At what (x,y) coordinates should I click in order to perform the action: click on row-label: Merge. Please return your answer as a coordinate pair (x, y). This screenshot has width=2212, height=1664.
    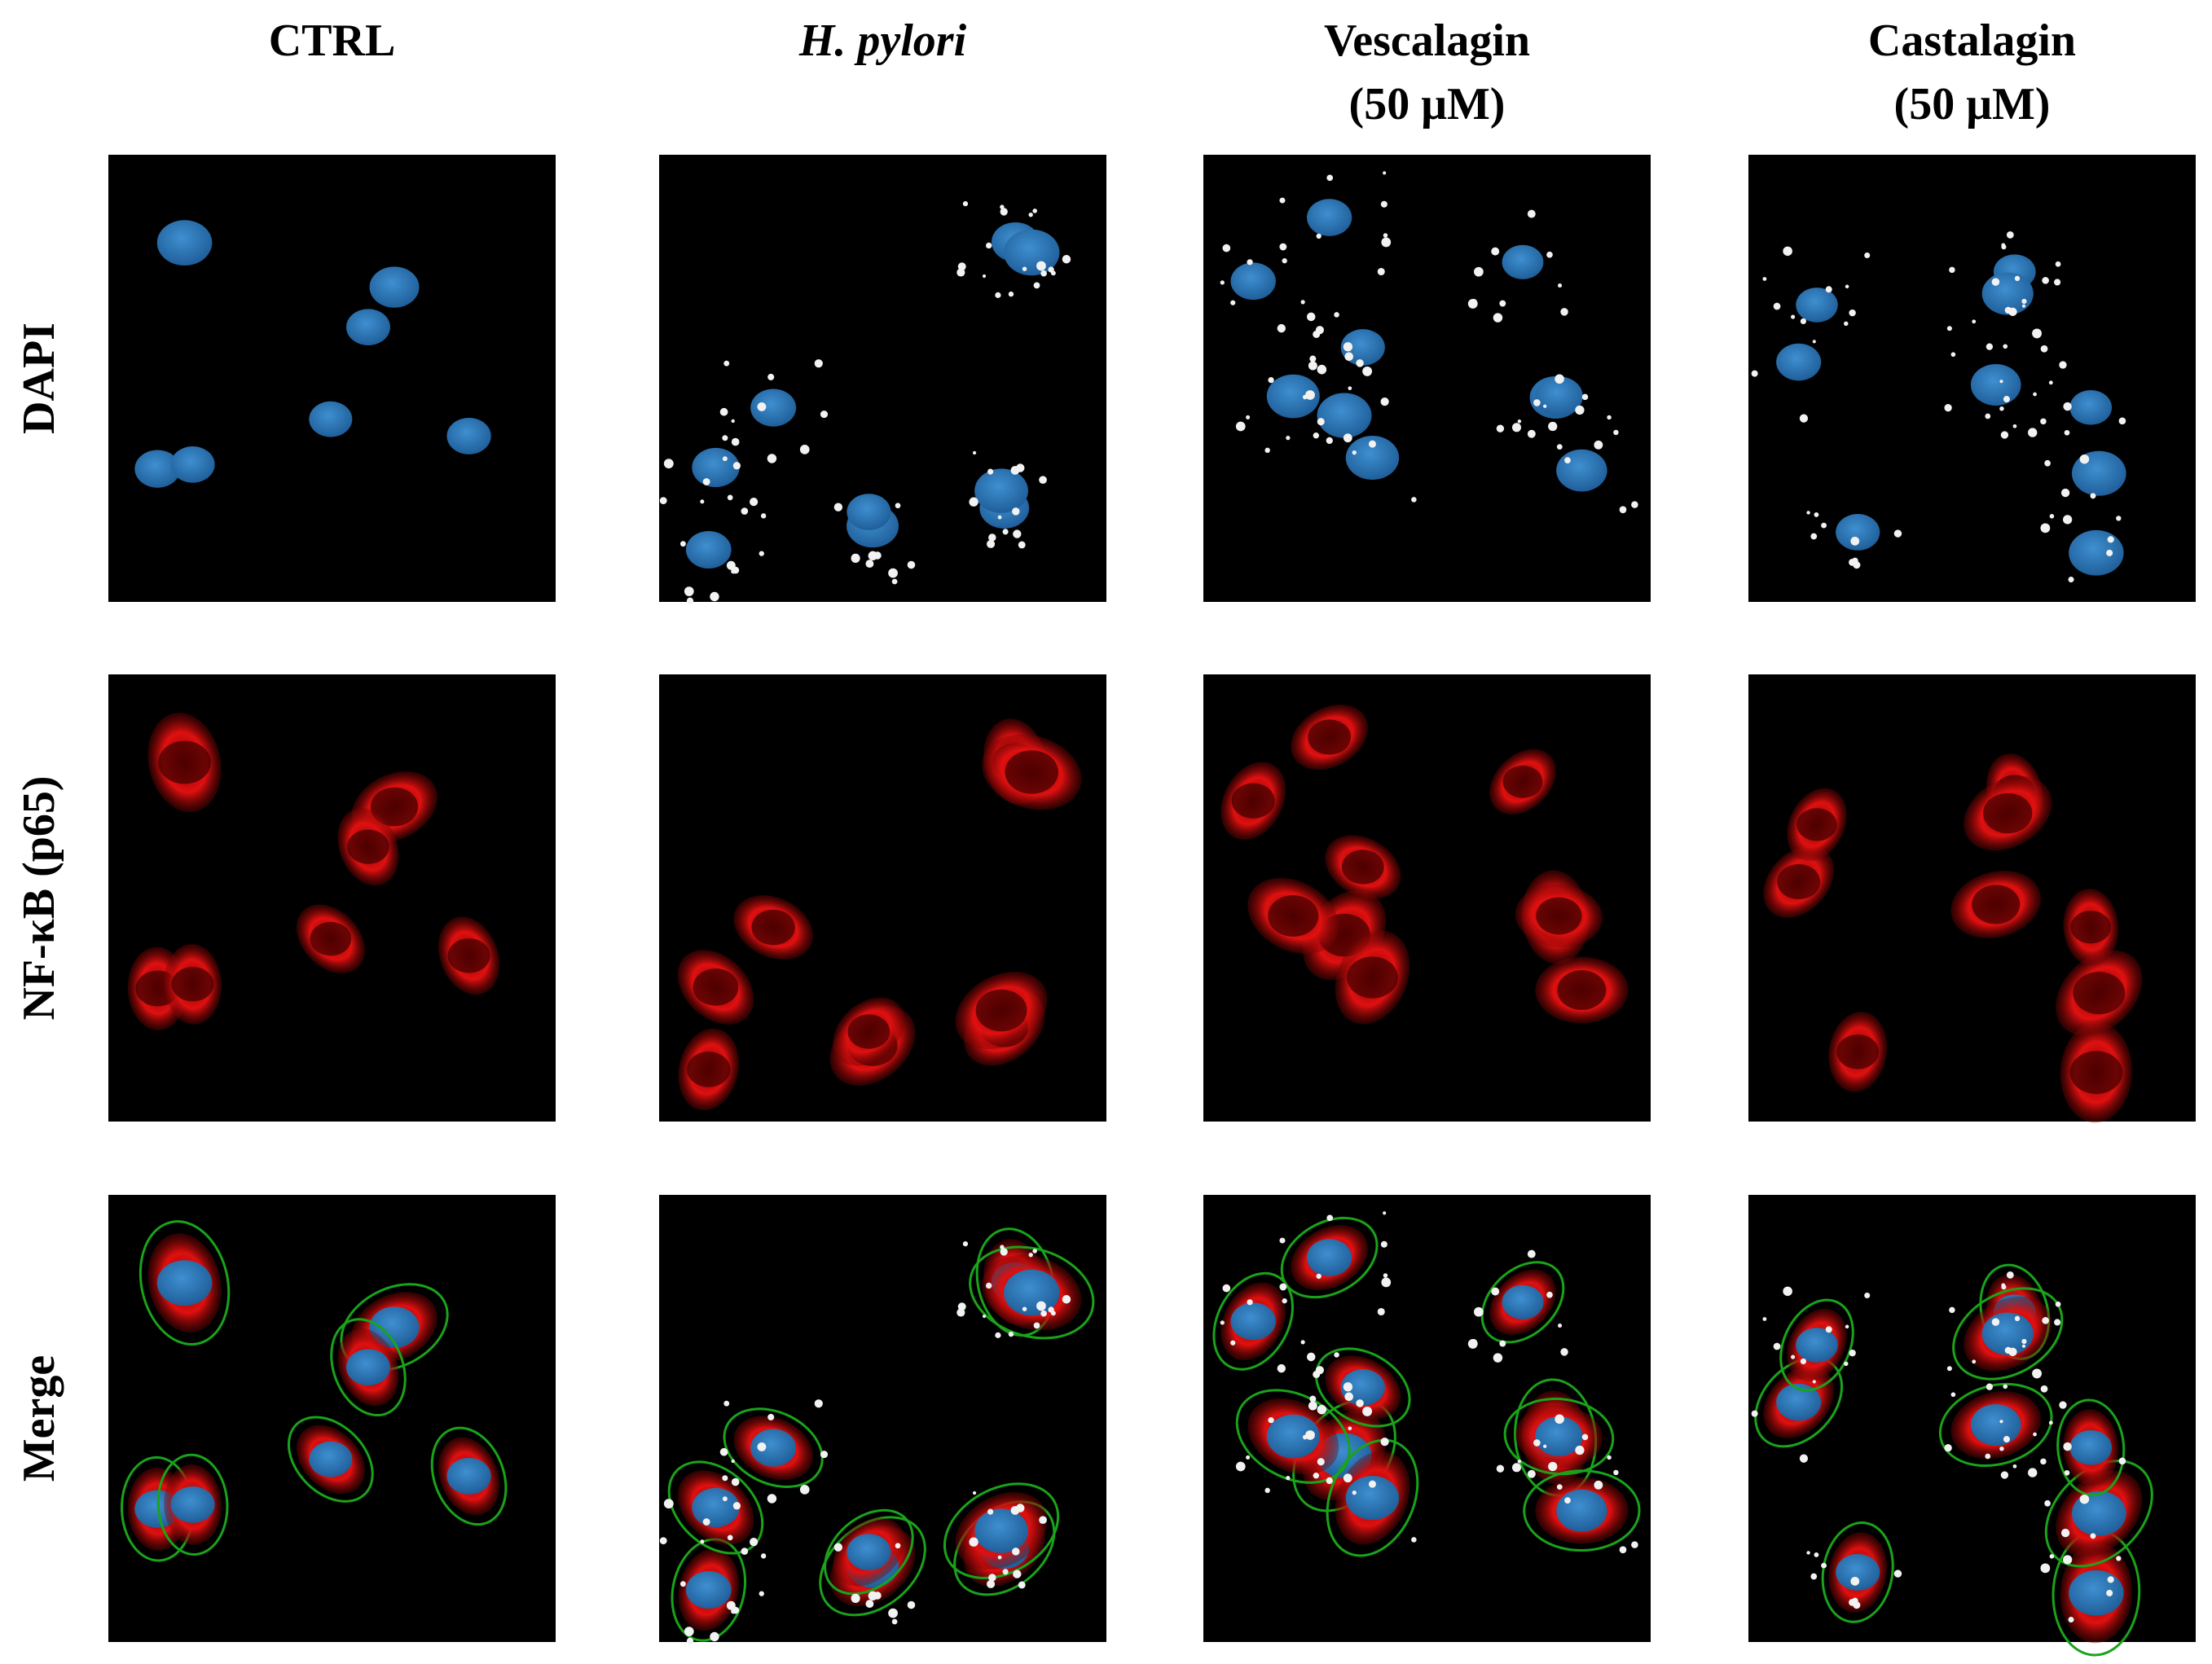
    Looking at the image, I should click on (39, 1418).